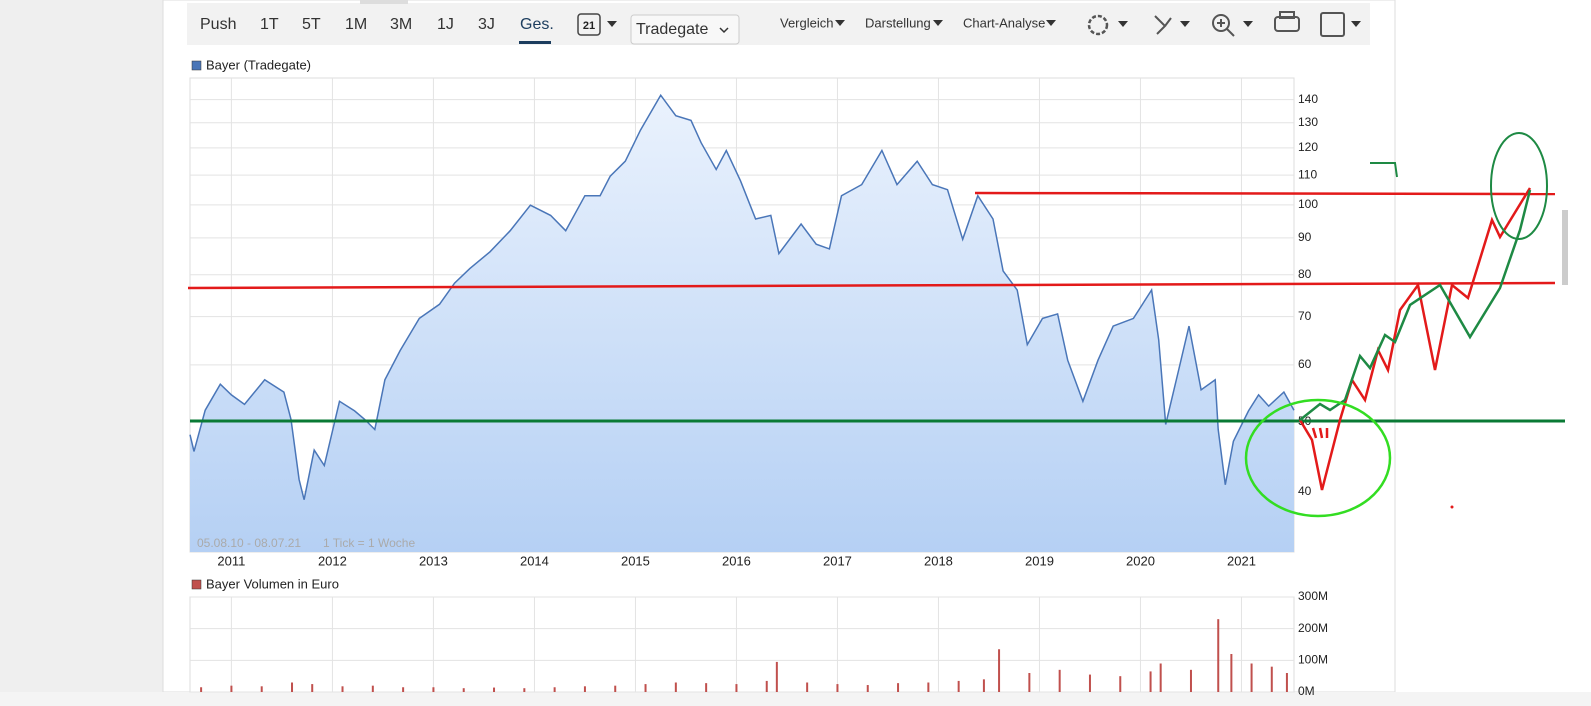  What do you see at coordinates (685, 29) in the screenshot?
I see `exchange-select` at bounding box center [685, 29].